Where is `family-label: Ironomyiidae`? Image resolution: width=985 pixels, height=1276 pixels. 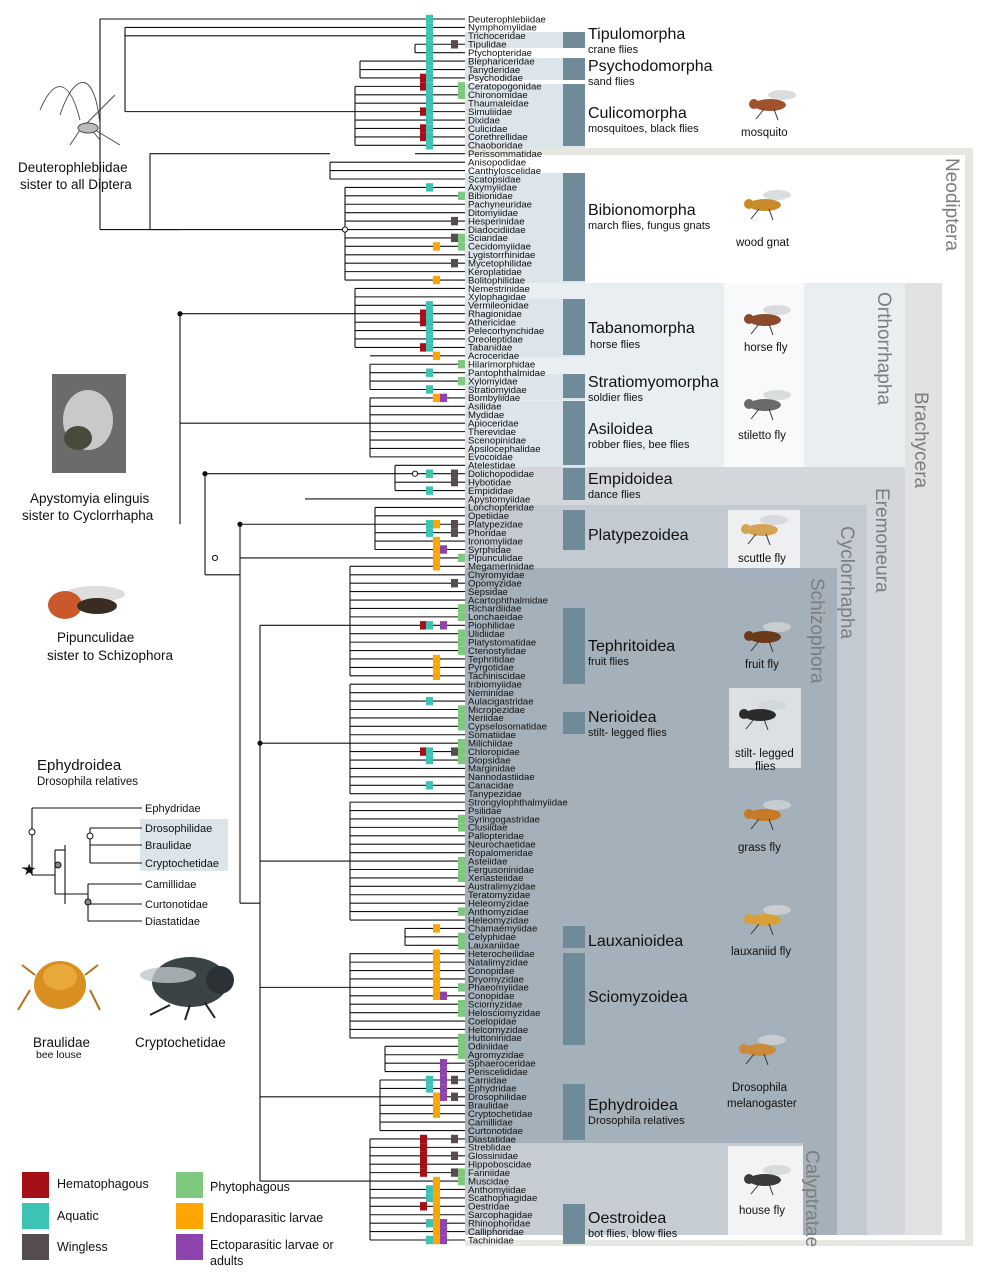 family-label: Ironomyiidae is located at coordinates (495, 541).